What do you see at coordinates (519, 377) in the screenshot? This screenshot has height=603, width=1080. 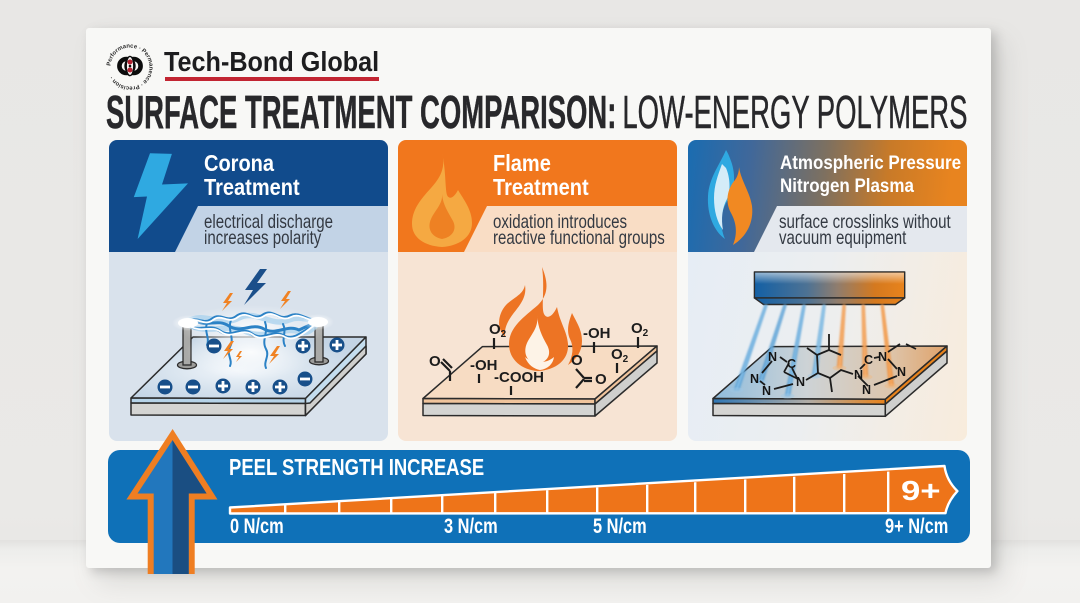 I see `svg-text: -COOH` at bounding box center [519, 377].